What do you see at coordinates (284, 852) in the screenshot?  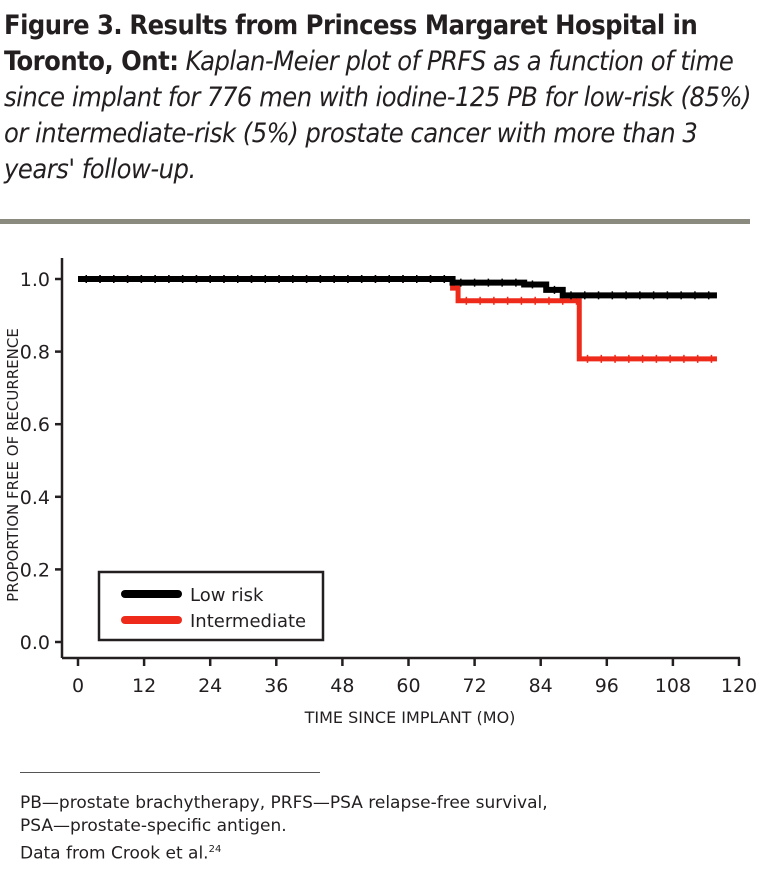 I see `footnote-line: Data from Crook et al.24` at bounding box center [284, 852].